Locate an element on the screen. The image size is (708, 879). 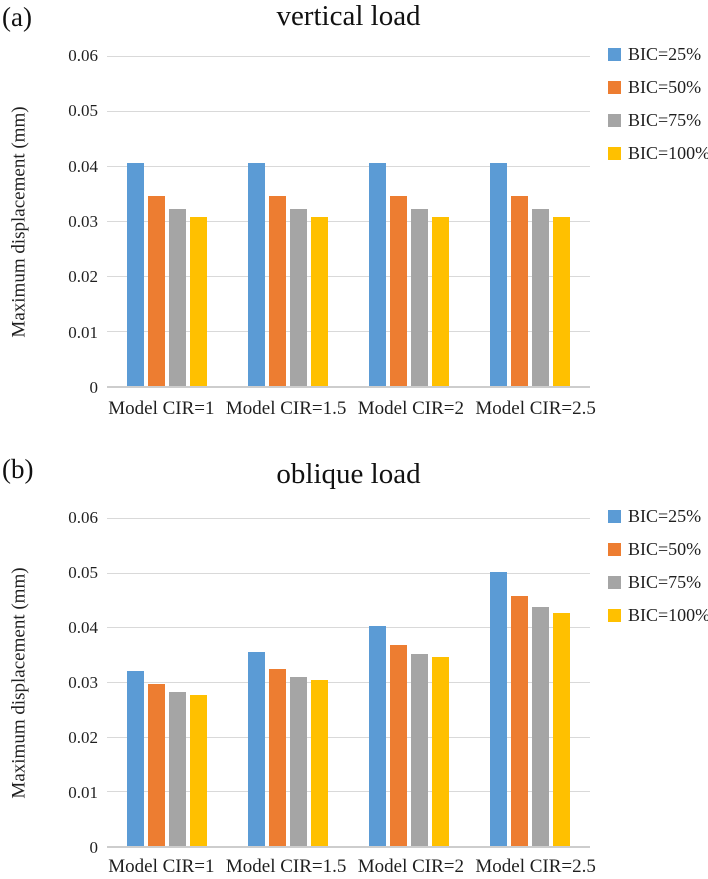
legend-label: BIC=75% is located at coordinates (665, 120).